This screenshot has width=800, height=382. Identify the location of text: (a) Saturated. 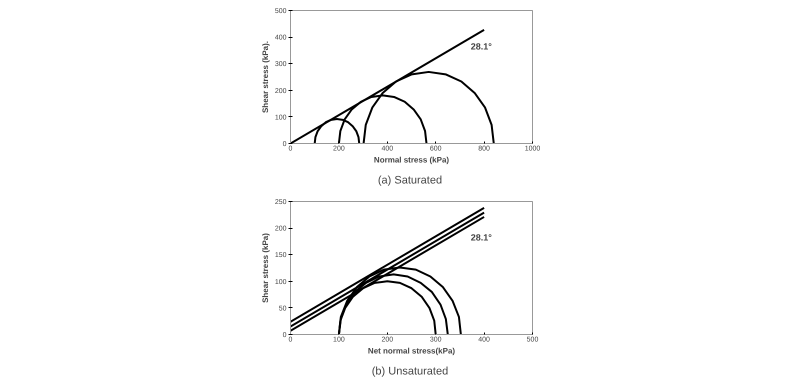
(410, 180).